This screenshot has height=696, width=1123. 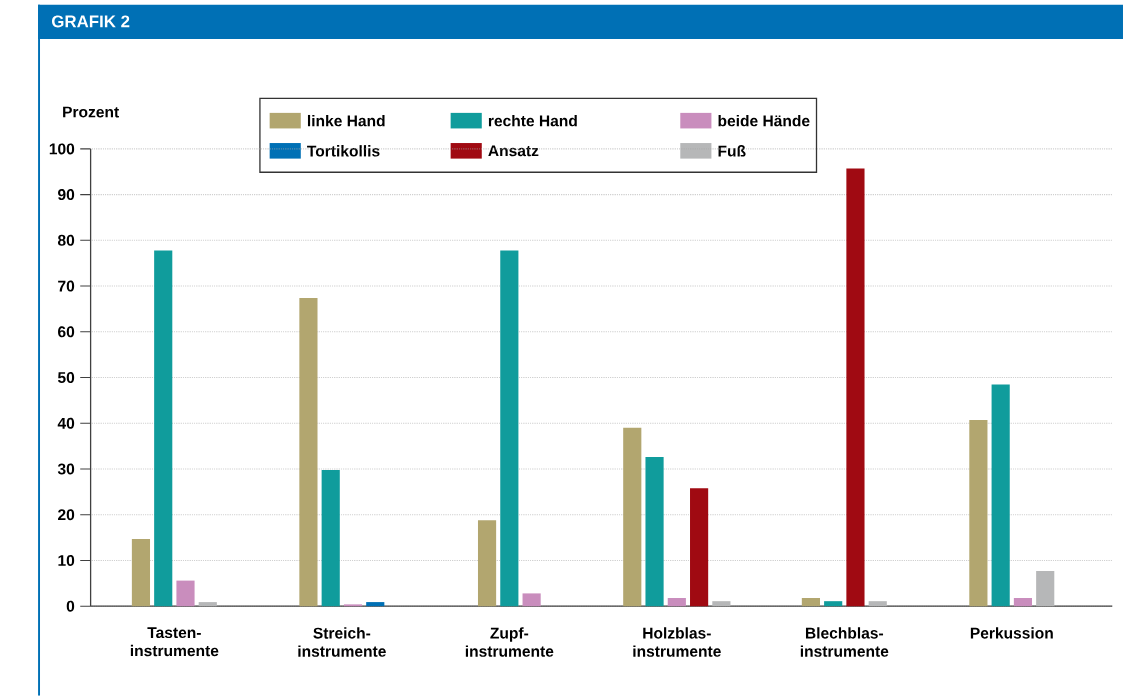 What do you see at coordinates (62, 149) in the screenshot?
I see `y-tick-label: 100` at bounding box center [62, 149].